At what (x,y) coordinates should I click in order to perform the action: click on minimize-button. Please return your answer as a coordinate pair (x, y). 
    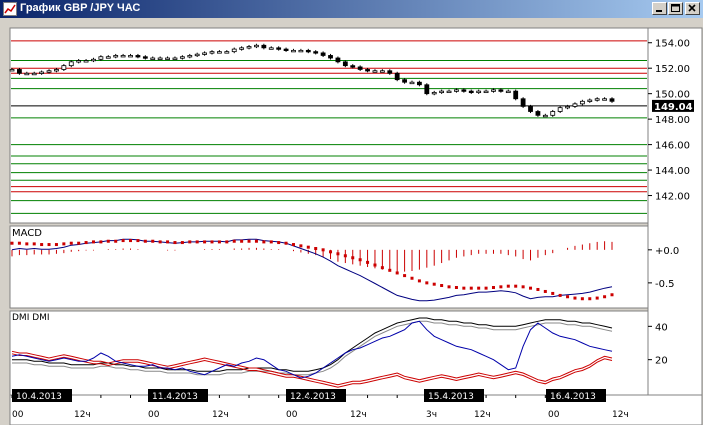
    Looking at the image, I should click on (659, 8).